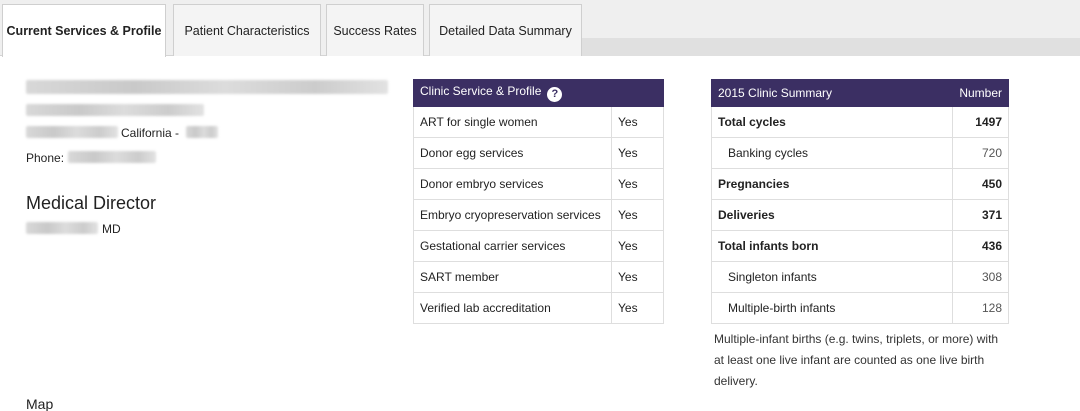 This screenshot has height=411, width=1080. What do you see at coordinates (207, 87) in the screenshot?
I see `redacted-clinic-name` at bounding box center [207, 87].